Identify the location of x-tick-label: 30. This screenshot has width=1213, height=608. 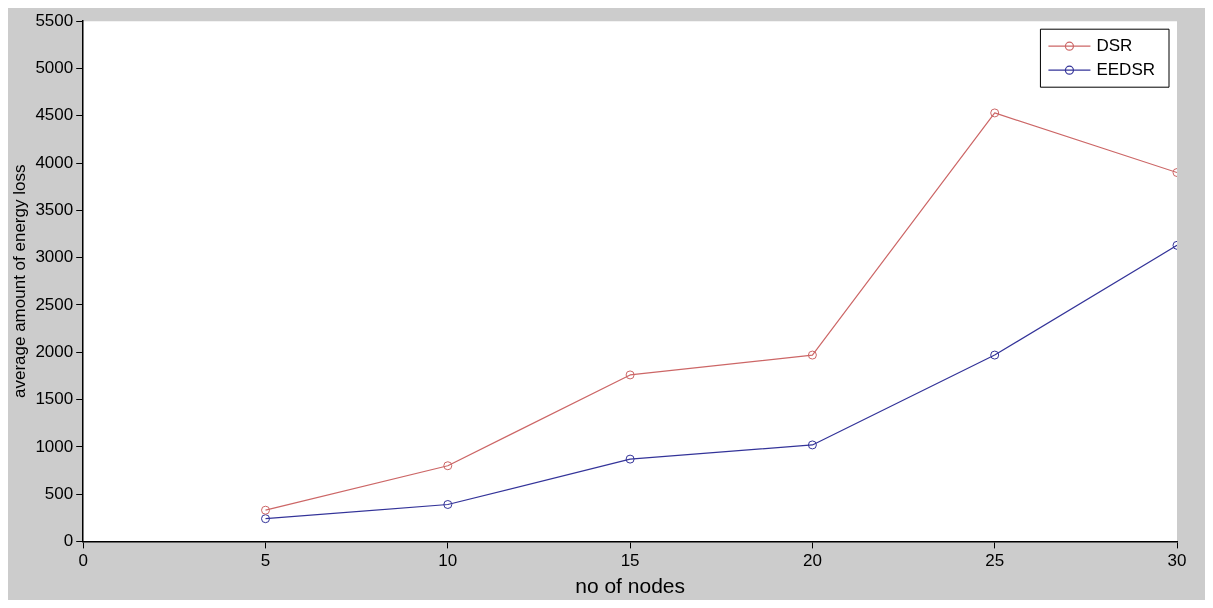
(1177, 561).